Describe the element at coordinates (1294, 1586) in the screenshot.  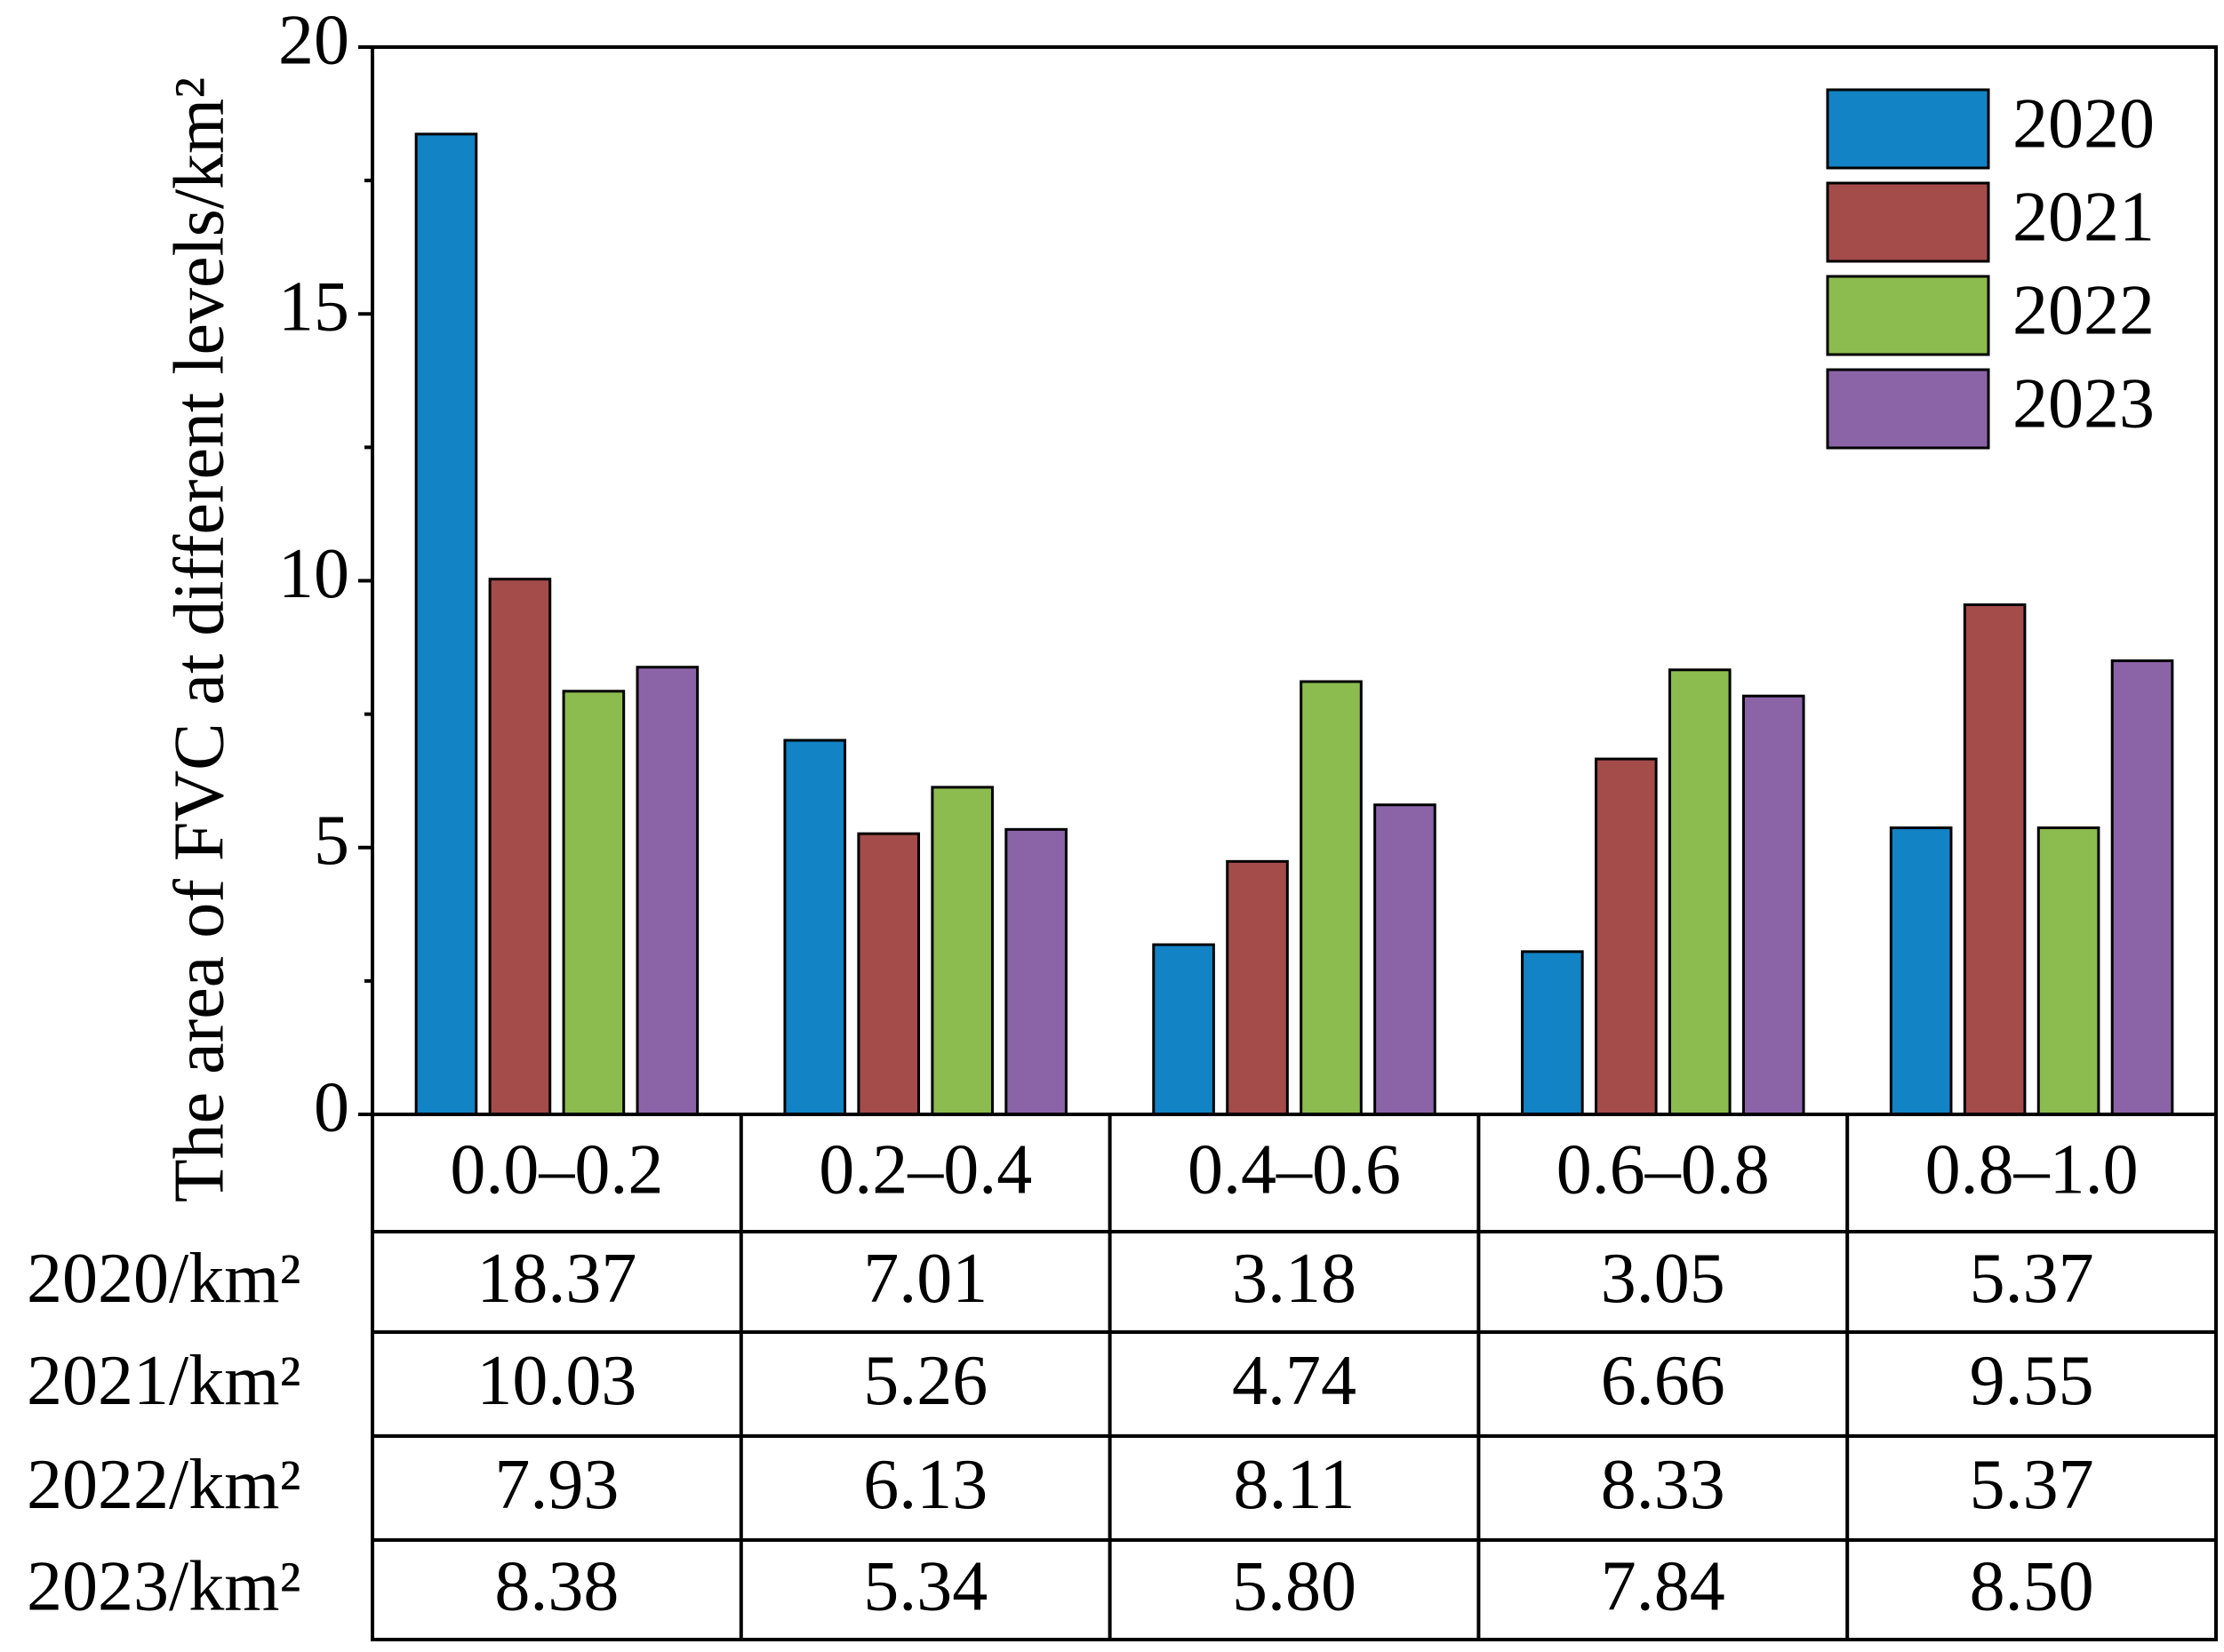
I see `table-value: 5.80` at that location.